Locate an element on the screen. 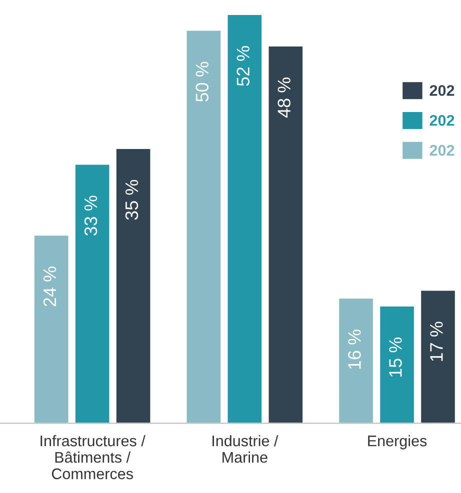  data-label: 48 % is located at coordinates (284, 98).